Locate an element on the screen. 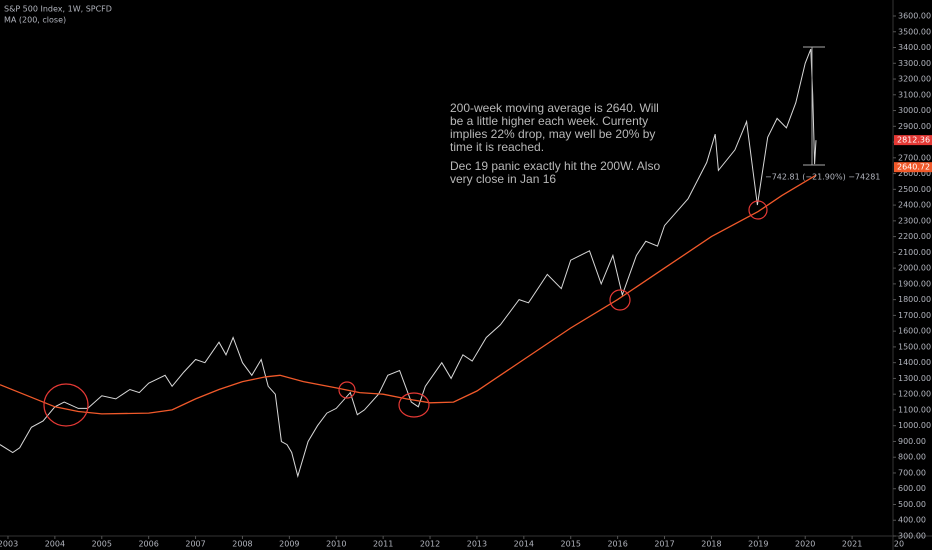  annotation: Dec 19 panic exactly hit the 200W. Also is located at coordinates (555, 166).